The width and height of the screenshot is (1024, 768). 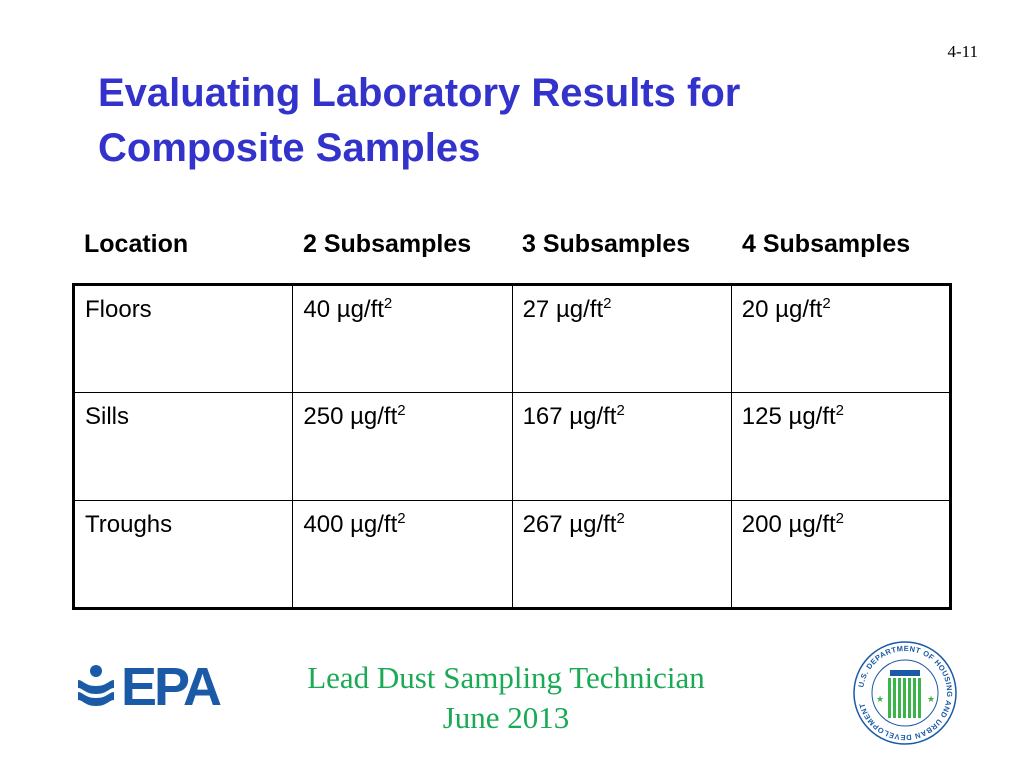 I want to click on value-text: 125 µg/ft, so click(x=788, y=416).